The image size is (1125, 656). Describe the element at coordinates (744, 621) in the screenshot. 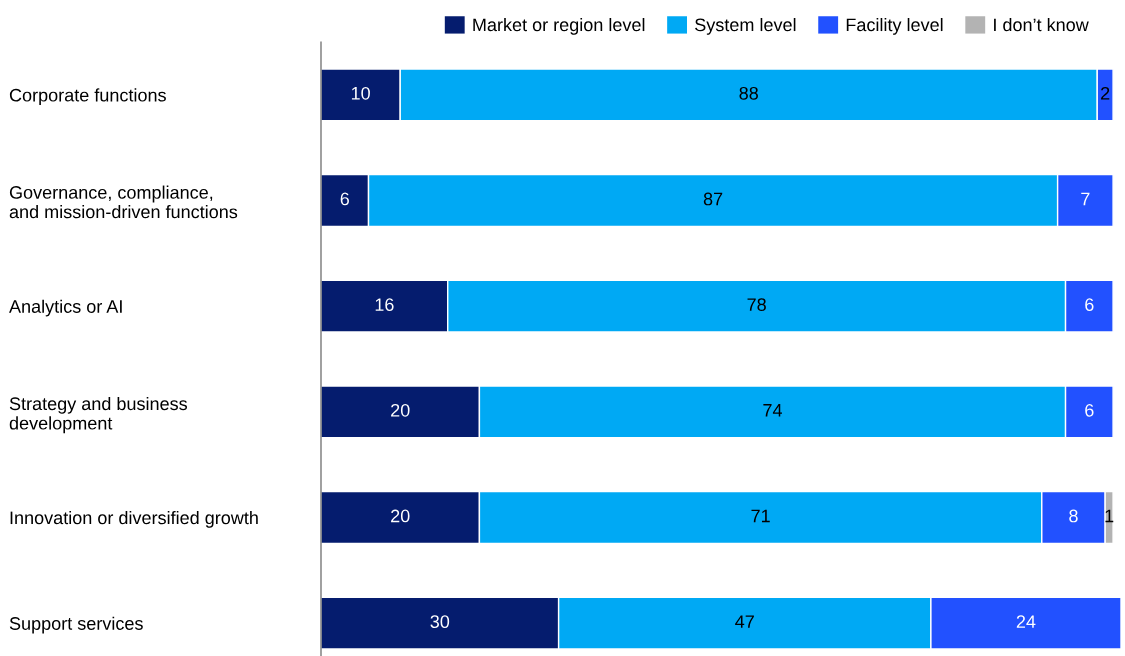

I see `data-label: 47` at that location.